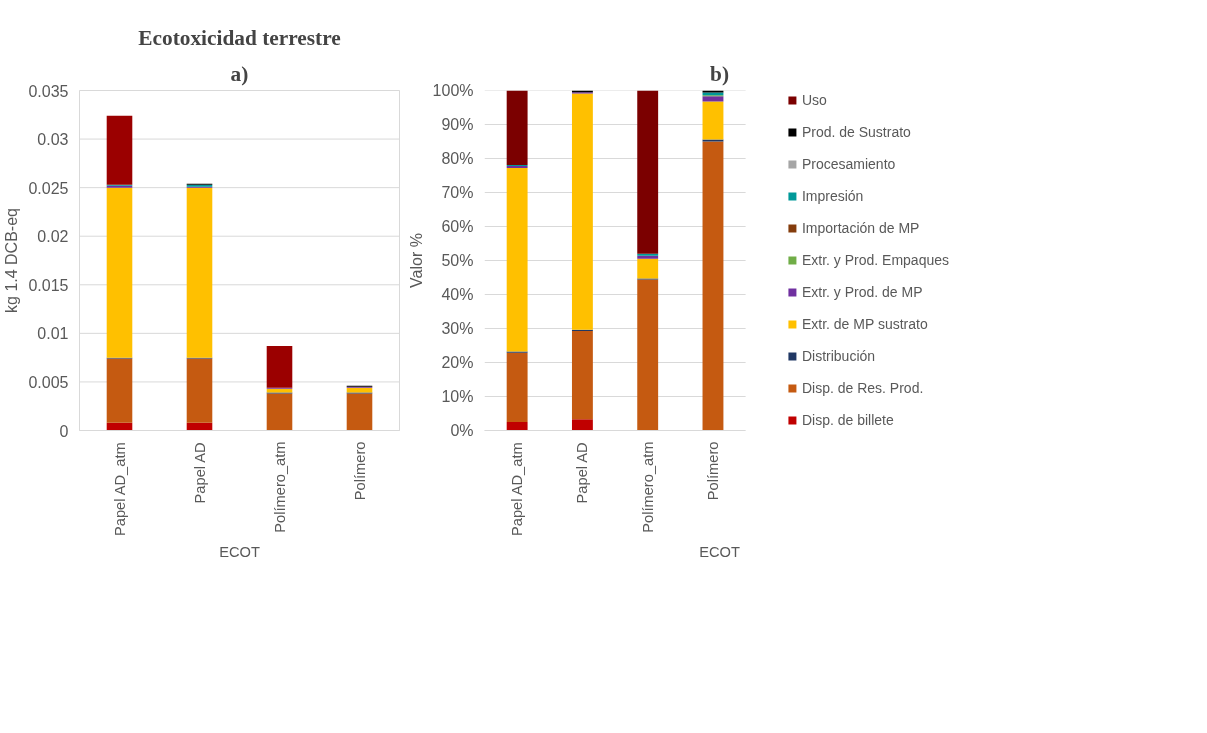  What do you see at coordinates (457, 362) in the screenshot?
I see `y-tick-label: 20%` at bounding box center [457, 362].